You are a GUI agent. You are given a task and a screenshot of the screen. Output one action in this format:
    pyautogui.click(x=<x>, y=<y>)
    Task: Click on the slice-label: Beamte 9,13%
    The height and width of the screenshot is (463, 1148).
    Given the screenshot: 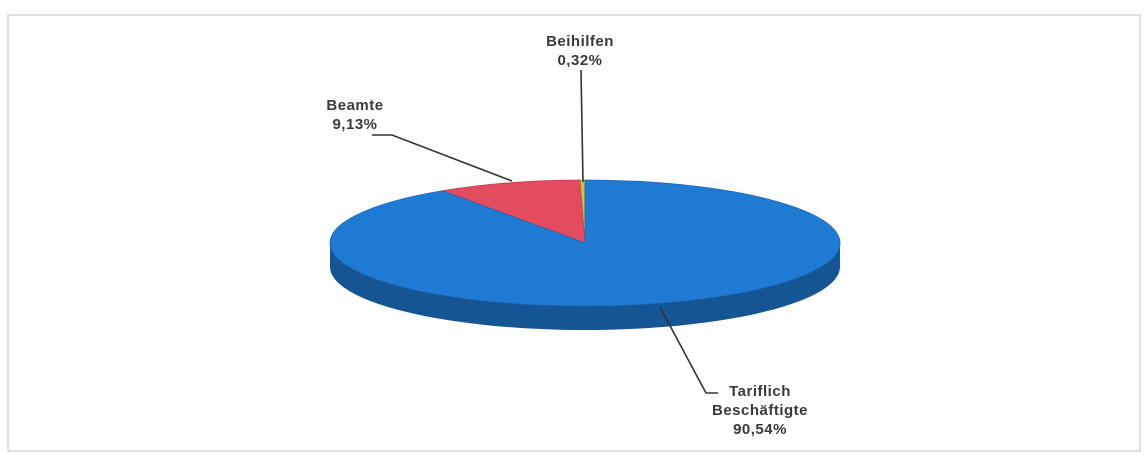 What is the action you would take?
    pyautogui.click(x=355, y=115)
    